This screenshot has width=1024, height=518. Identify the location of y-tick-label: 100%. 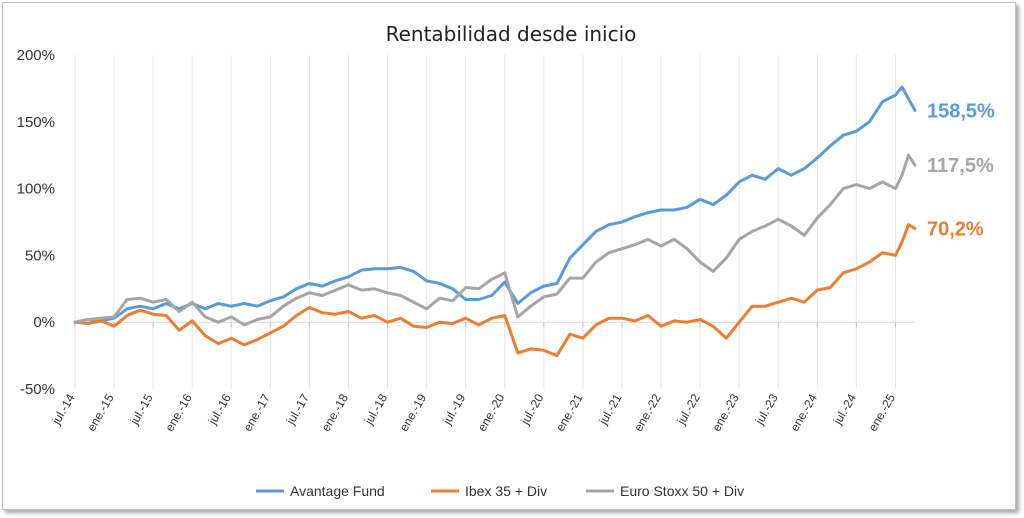
(36, 189).